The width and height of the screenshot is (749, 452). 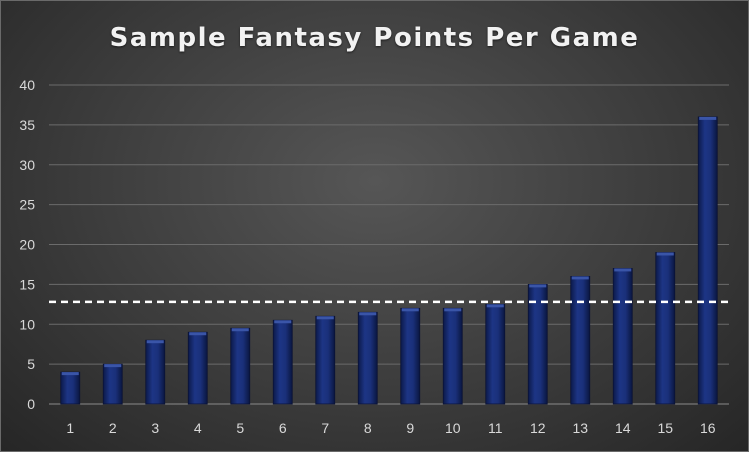 I want to click on y-tick-label: 35, so click(x=27, y=125).